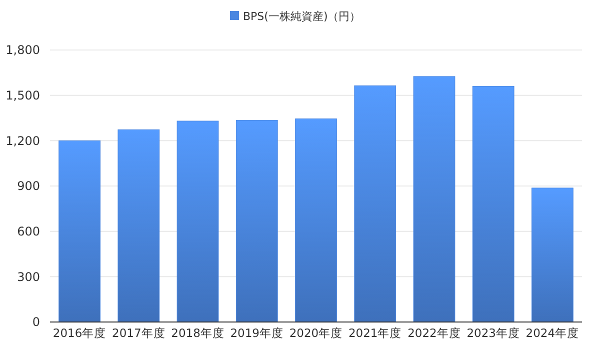 The width and height of the screenshot is (600, 350). I want to click on y-tick-label: 900, so click(28, 186).